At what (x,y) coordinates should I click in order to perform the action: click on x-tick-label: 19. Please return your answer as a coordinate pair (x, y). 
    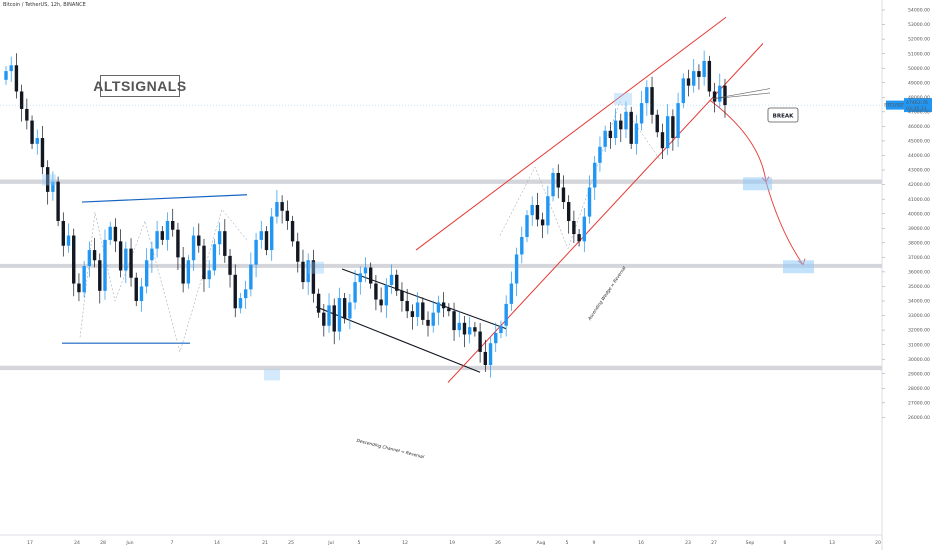
    Looking at the image, I should click on (452, 543).